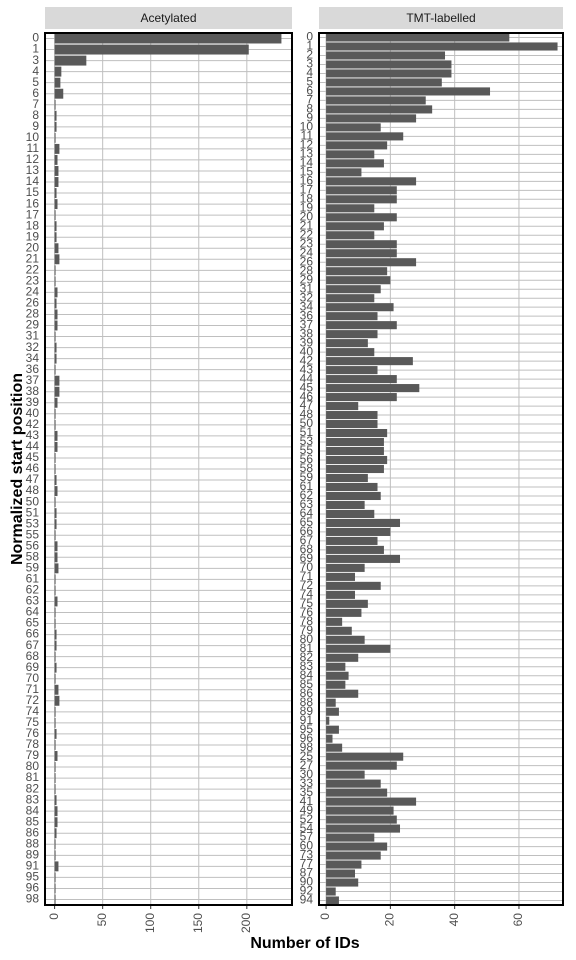 This screenshot has width=576, height=960. I want to click on y-tick-label: 24, so click(33, 292).